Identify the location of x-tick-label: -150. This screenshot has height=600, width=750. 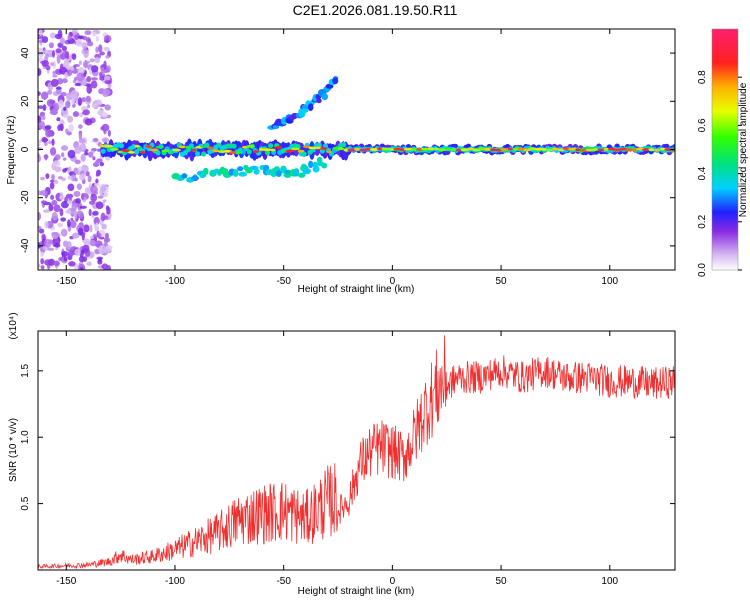
(66, 581).